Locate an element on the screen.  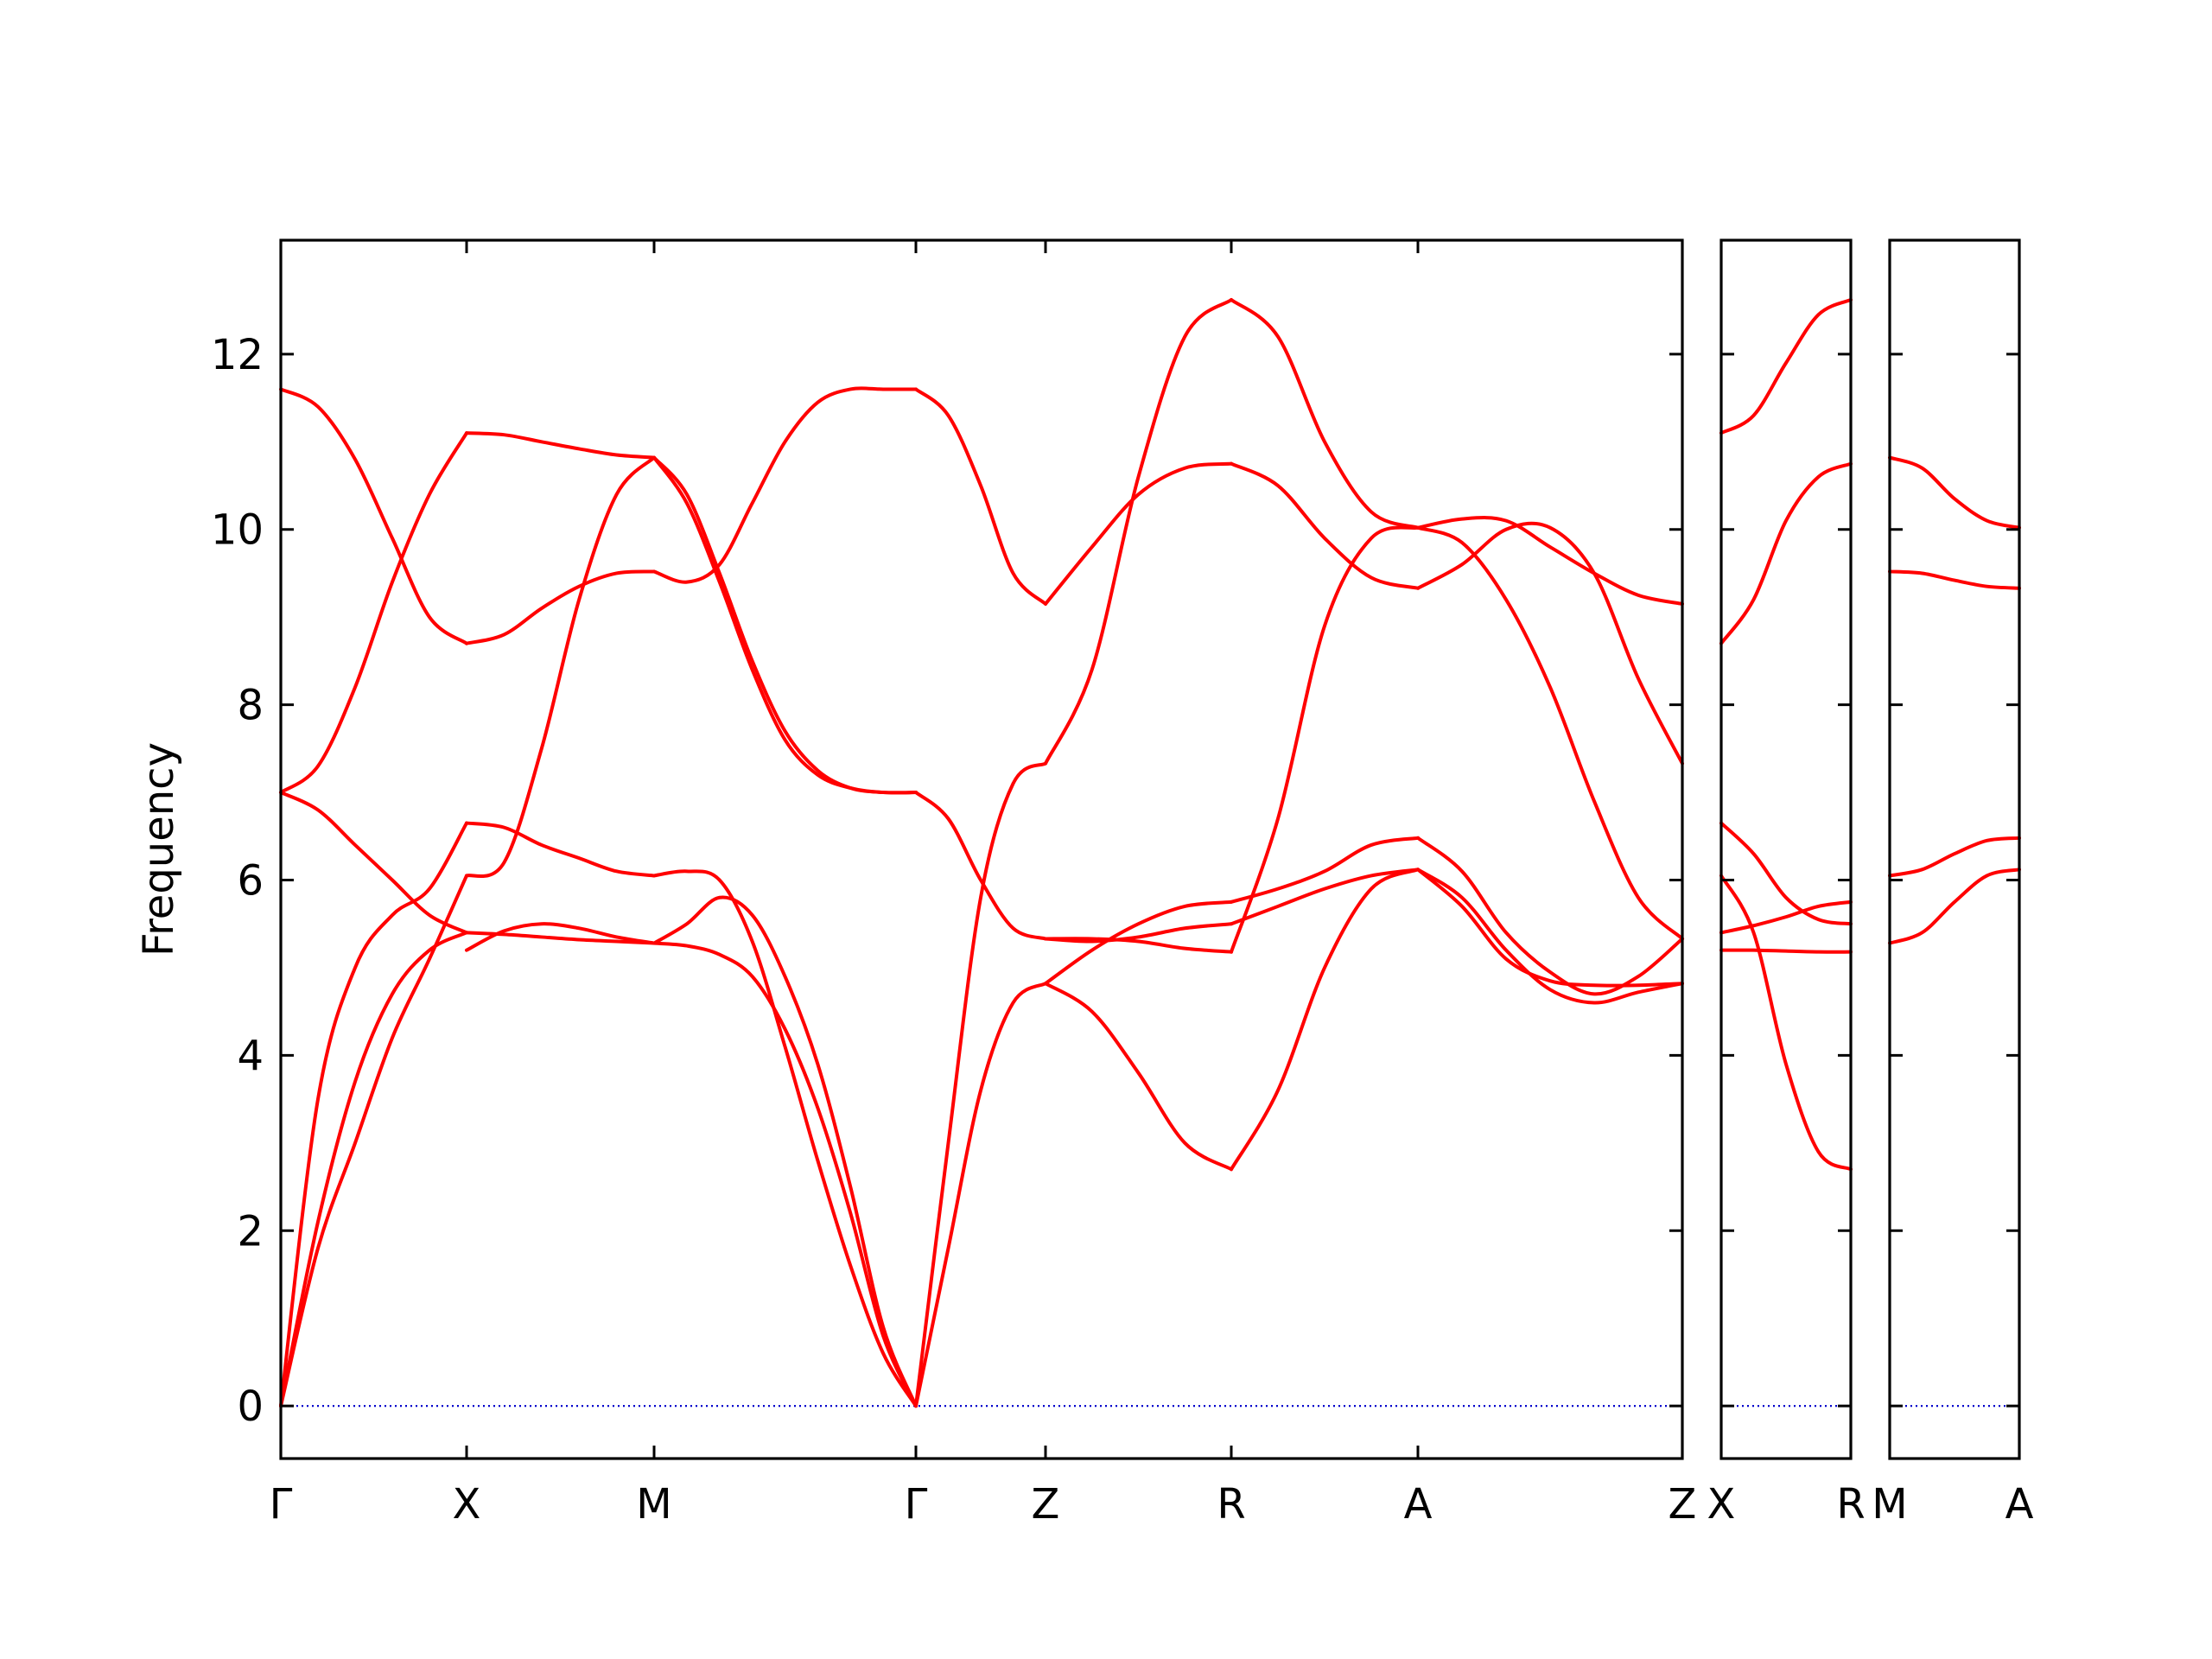
y-axis-label: Frequency is located at coordinates (159, 849).